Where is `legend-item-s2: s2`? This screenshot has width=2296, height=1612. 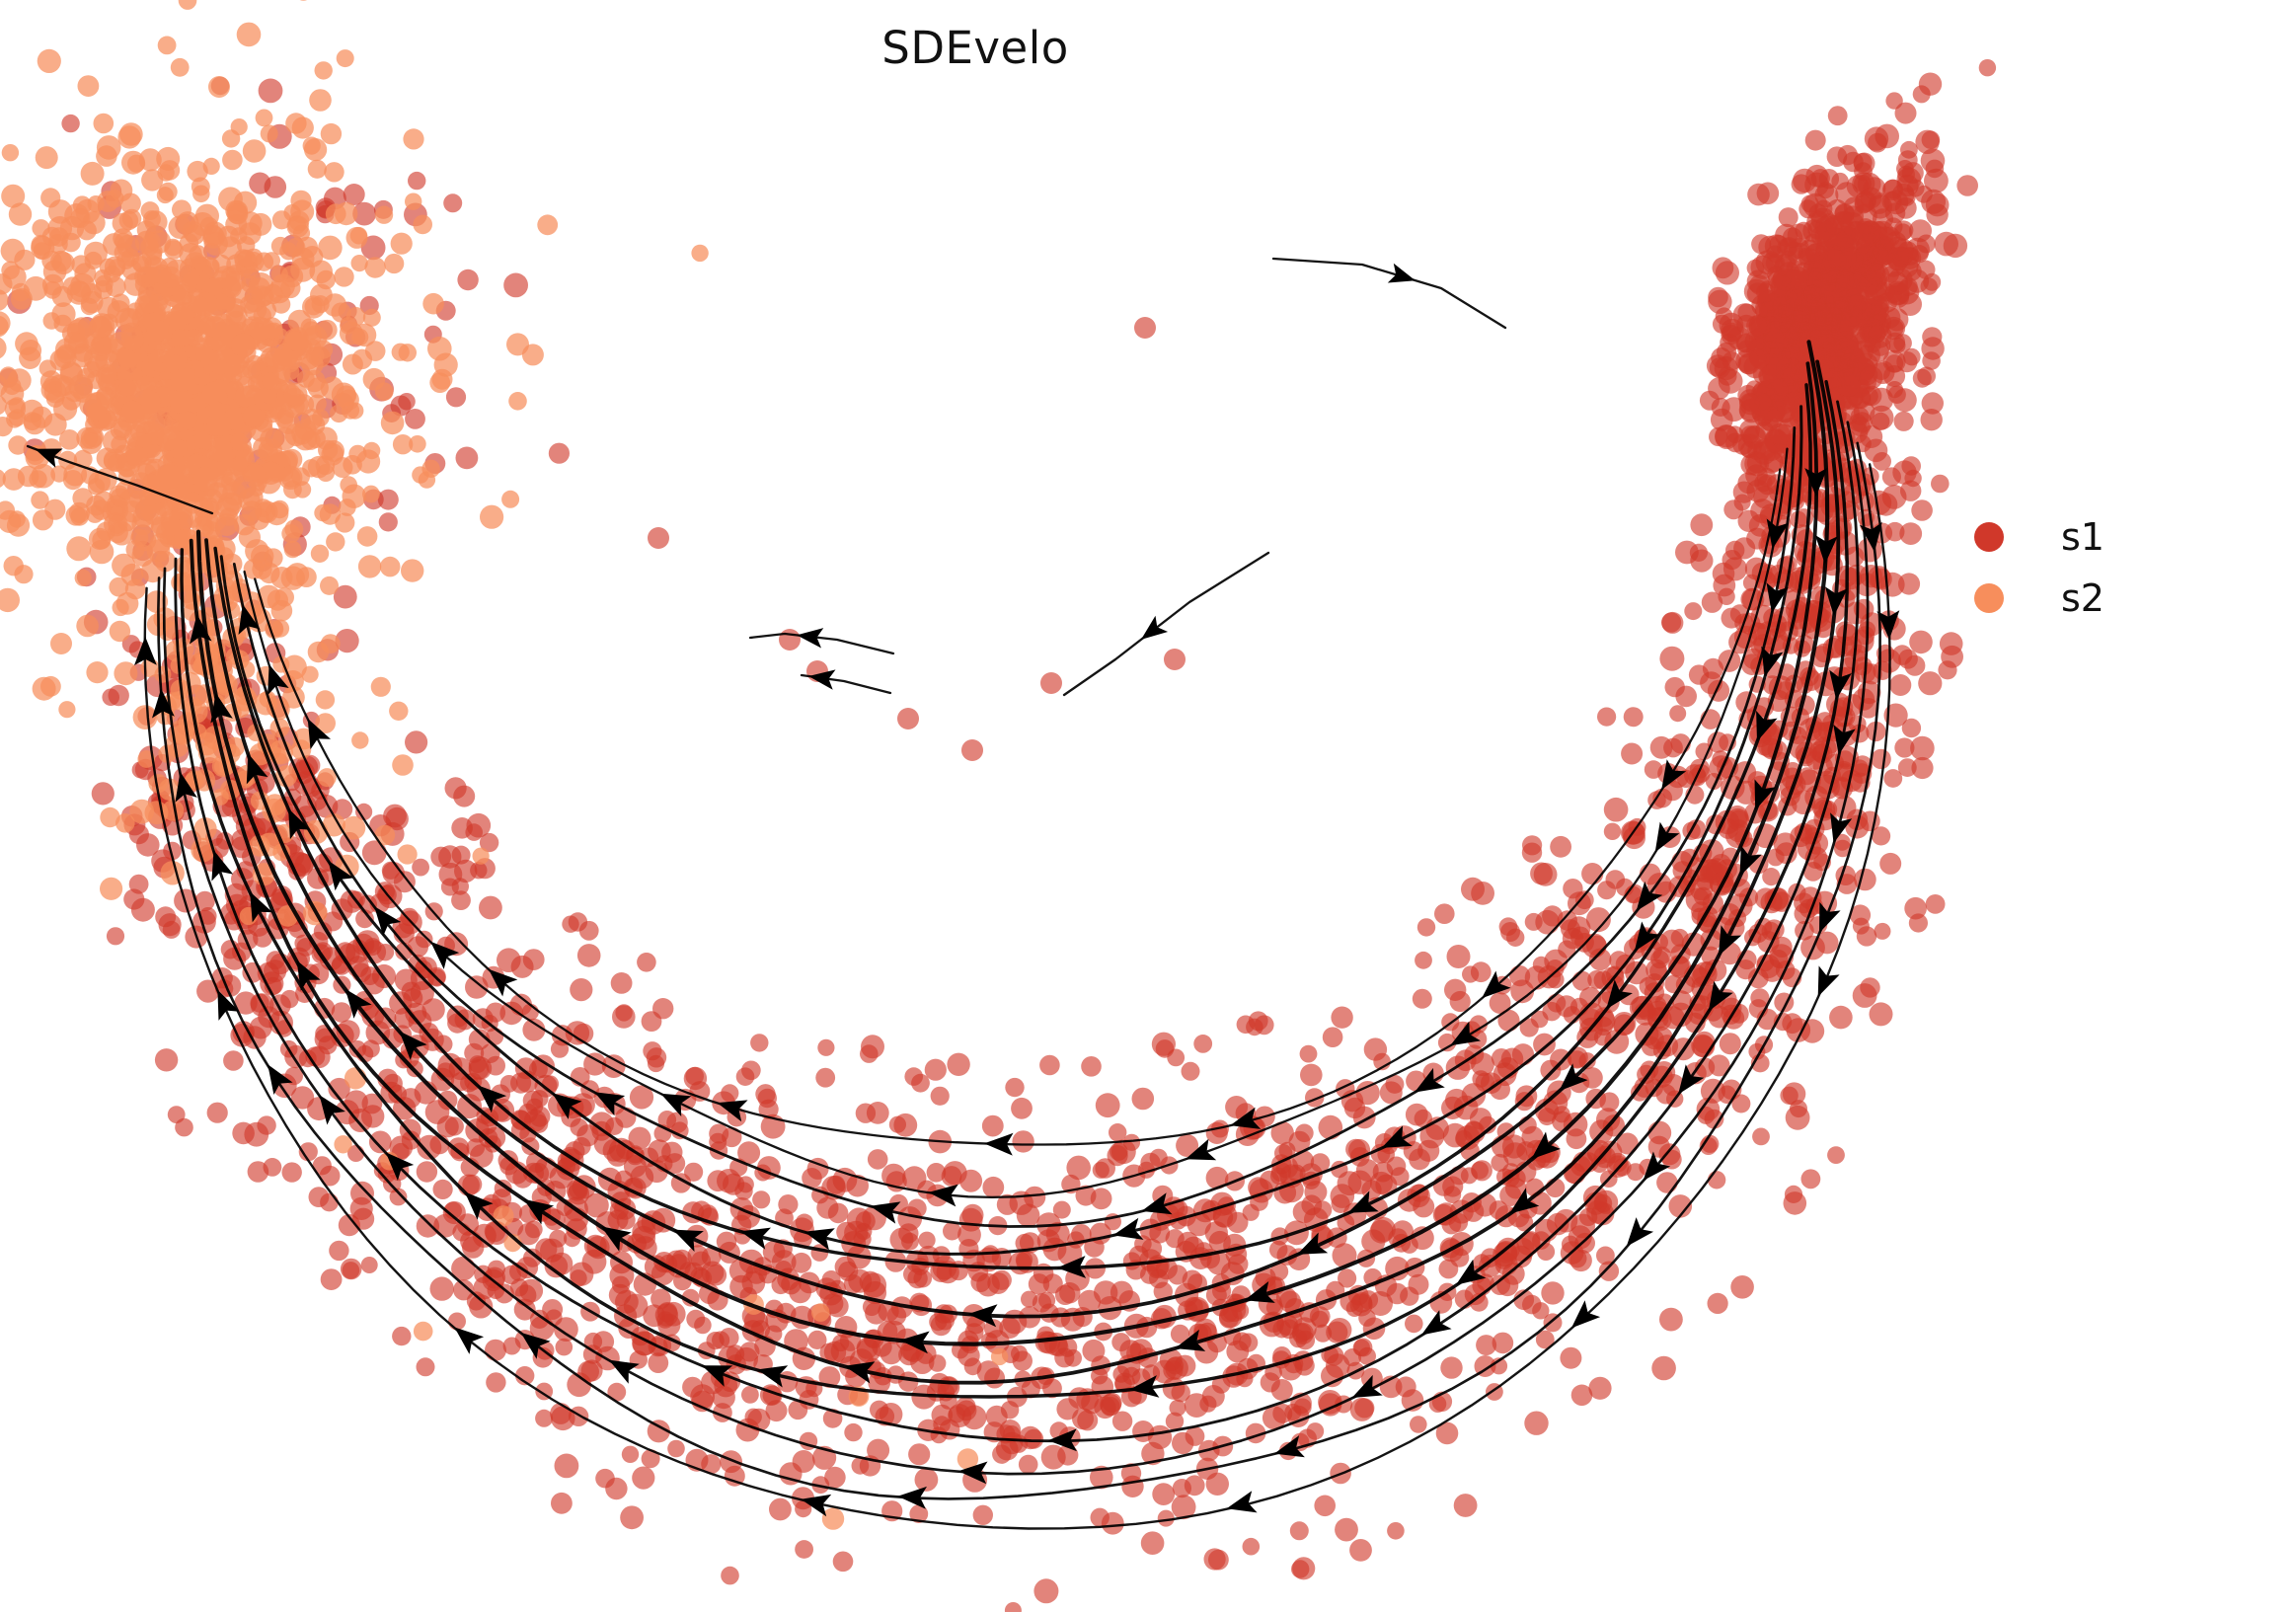
legend-item-s2: s2 is located at coordinates (2039, 598).